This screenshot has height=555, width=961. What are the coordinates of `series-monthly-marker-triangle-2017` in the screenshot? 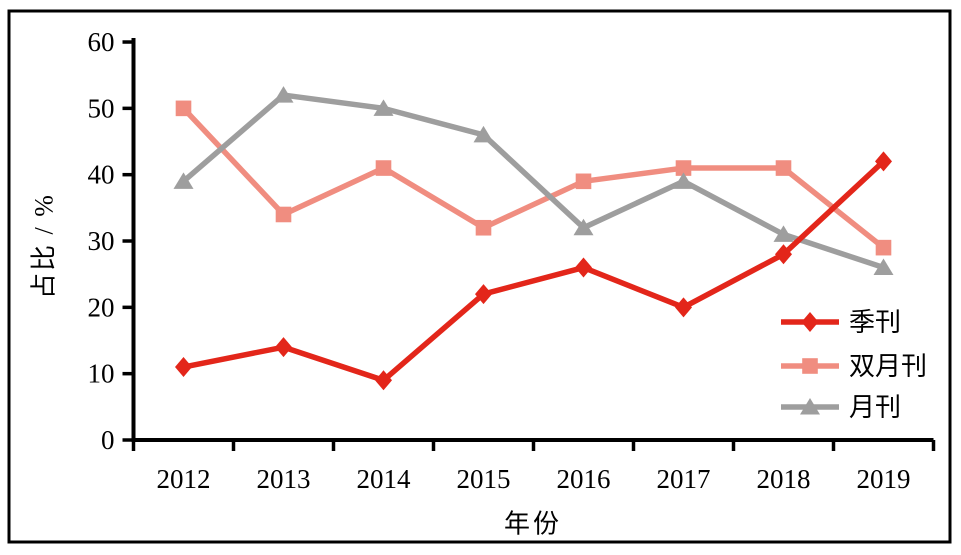 It's located at (683, 180).